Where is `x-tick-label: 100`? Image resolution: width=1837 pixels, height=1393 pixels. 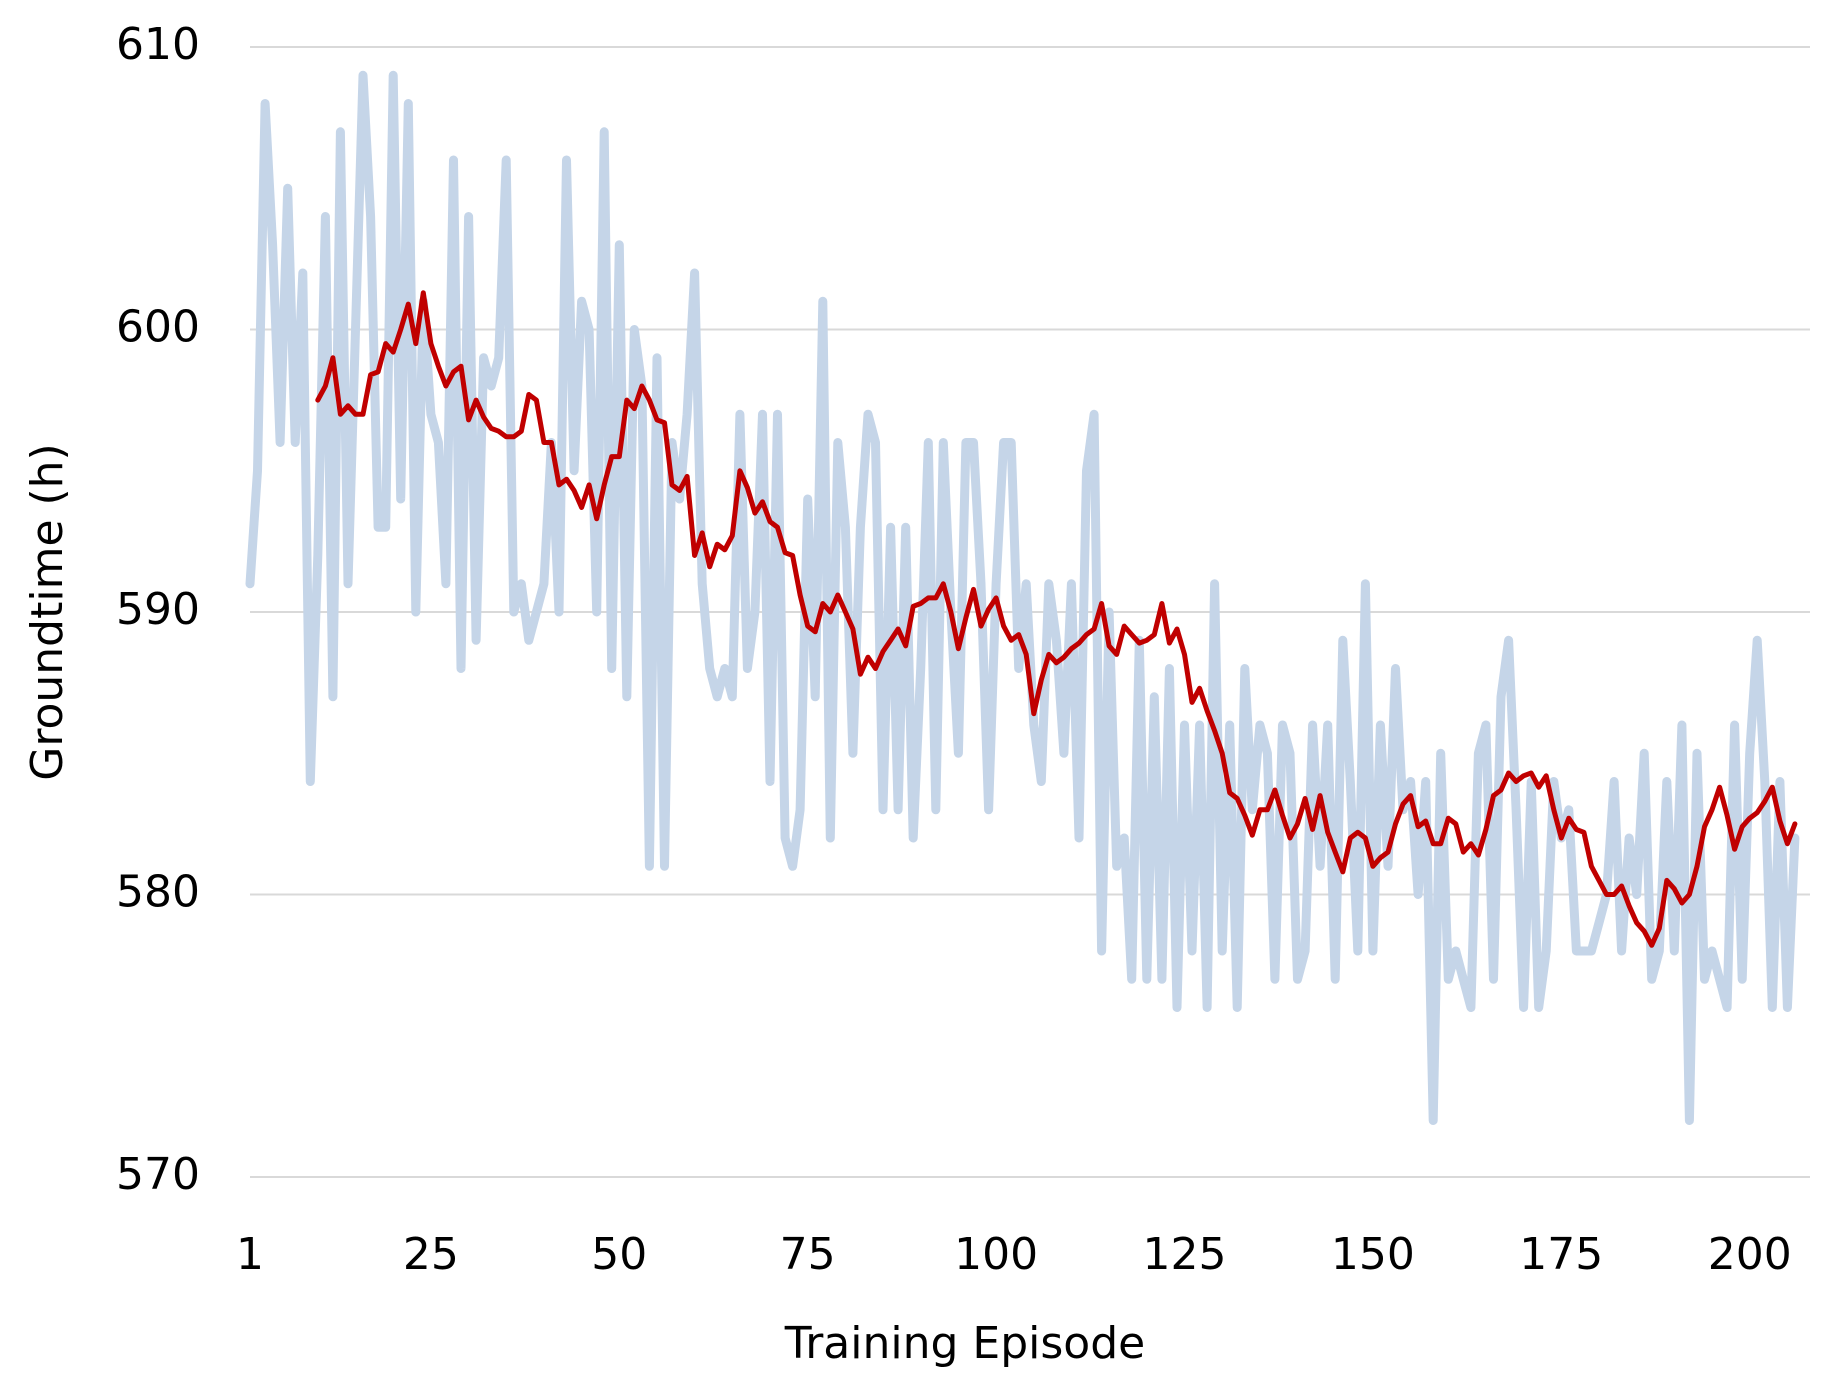 x-tick-label: 100 is located at coordinates (996, 1254).